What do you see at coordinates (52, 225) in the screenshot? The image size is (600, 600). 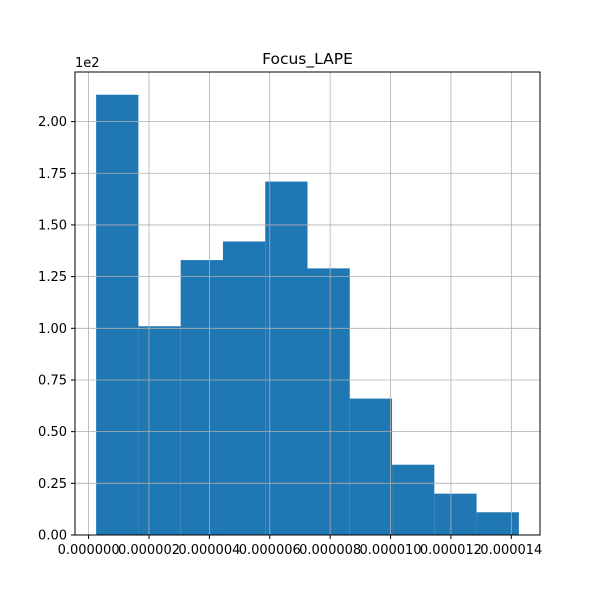 I see `y-tick-label: 1.50` at bounding box center [52, 225].